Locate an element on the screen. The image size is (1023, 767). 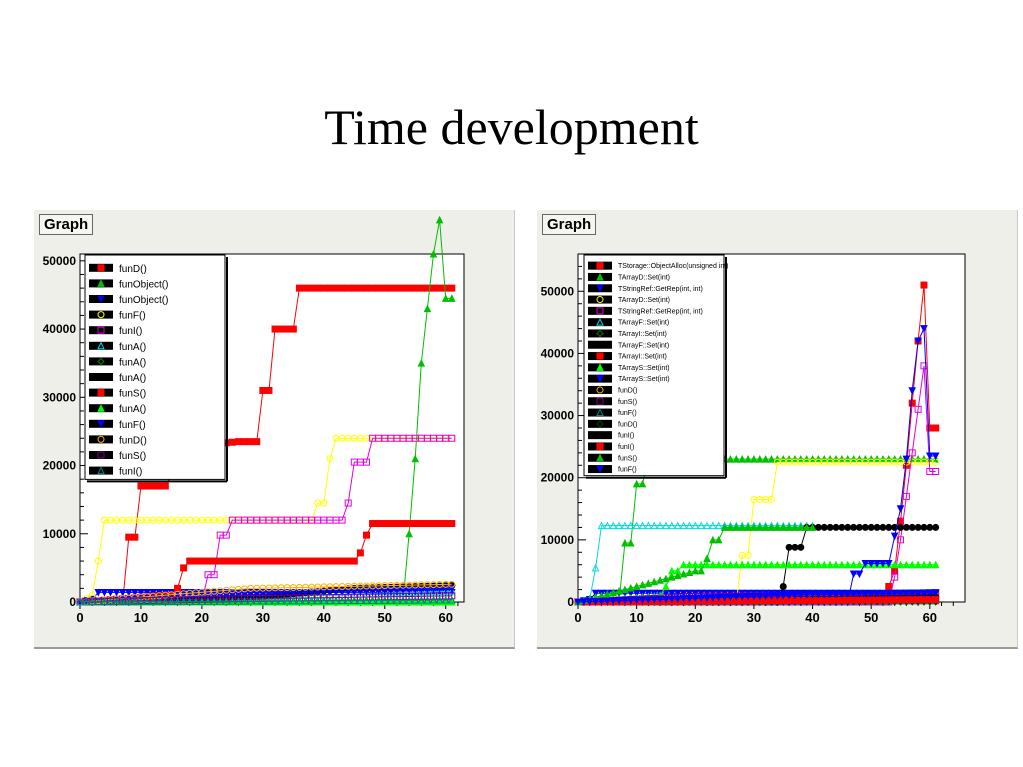
x-tick-label: 30 is located at coordinates (263, 617).